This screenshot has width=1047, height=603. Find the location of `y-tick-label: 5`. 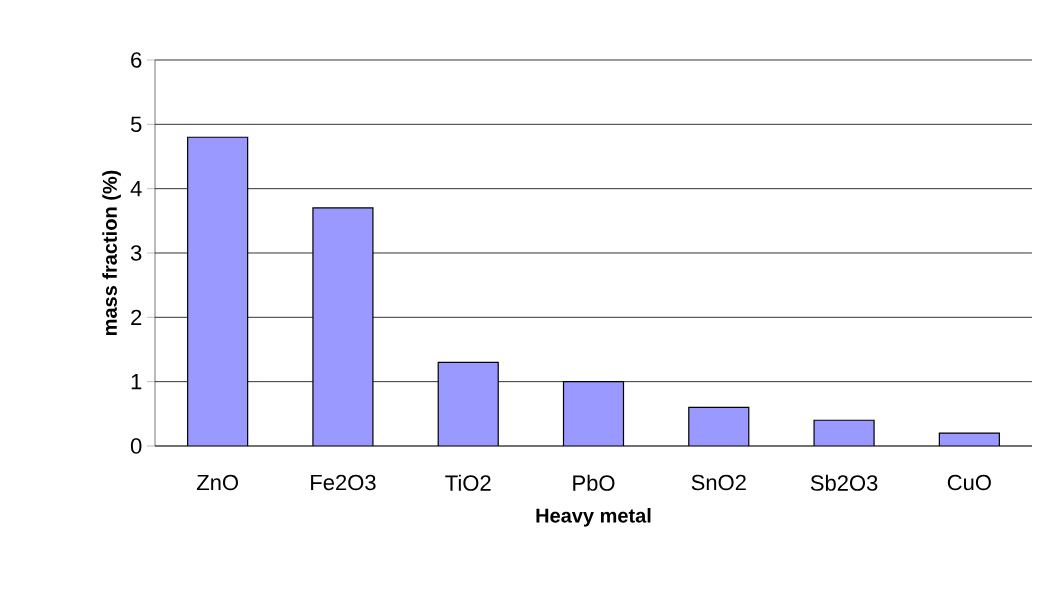

y-tick-label: 5 is located at coordinates (136, 124).